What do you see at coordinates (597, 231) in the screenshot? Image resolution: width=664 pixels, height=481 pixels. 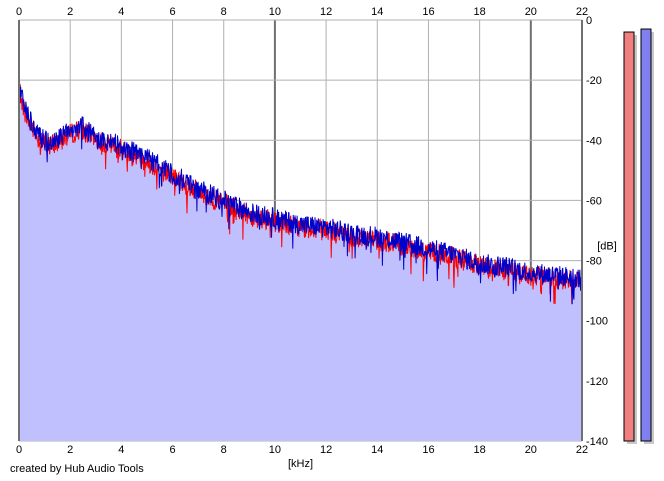 I see `y-tick-labels: 0 -20 -40 -60 -80 -100 -120 -140` at bounding box center [597, 231].